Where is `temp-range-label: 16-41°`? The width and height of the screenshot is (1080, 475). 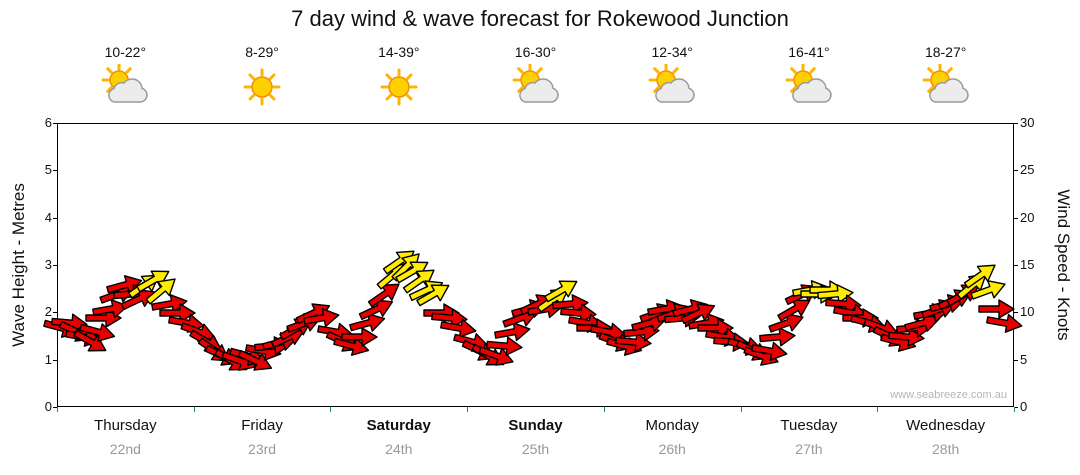 temp-range-label: 16-41° is located at coordinates (809, 52).